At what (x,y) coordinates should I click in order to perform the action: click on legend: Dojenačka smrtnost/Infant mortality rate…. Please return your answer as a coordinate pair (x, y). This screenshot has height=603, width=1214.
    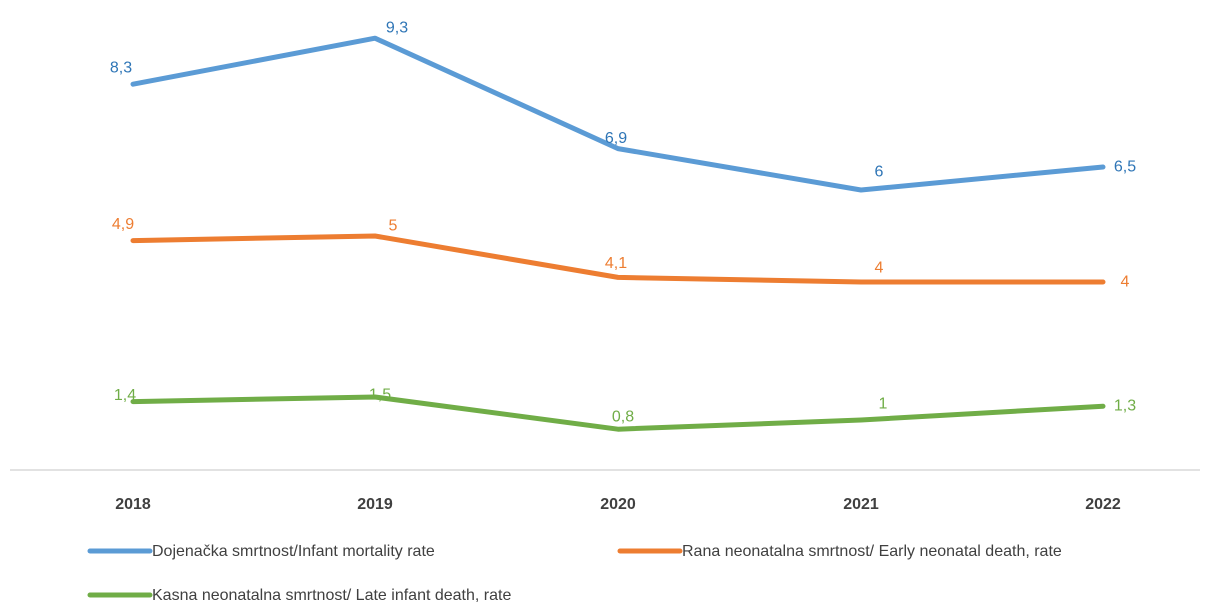
    Looking at the image, I should click on (574, 573).